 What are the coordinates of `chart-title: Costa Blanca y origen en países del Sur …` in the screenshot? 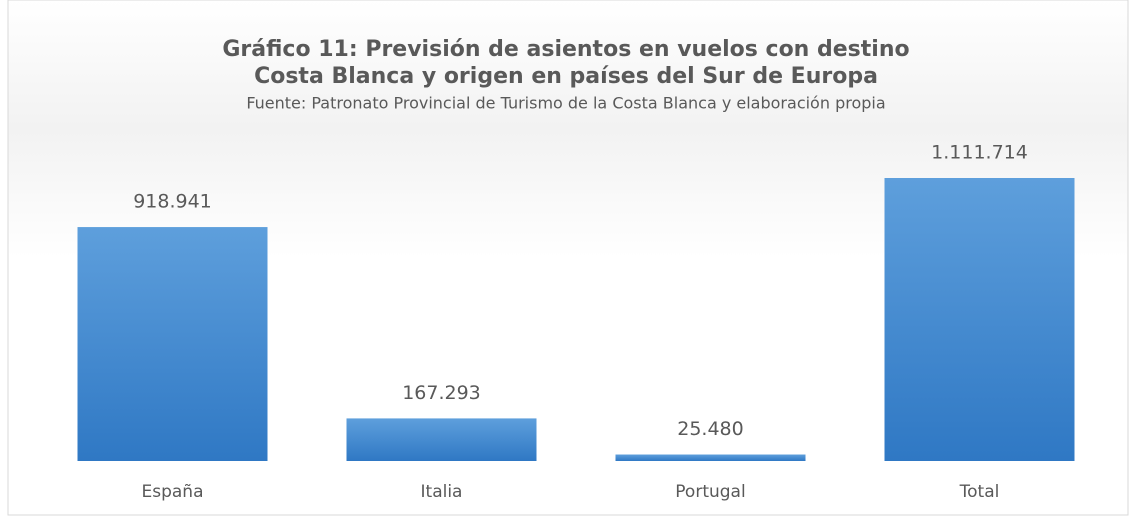 It's located at (566, 76).